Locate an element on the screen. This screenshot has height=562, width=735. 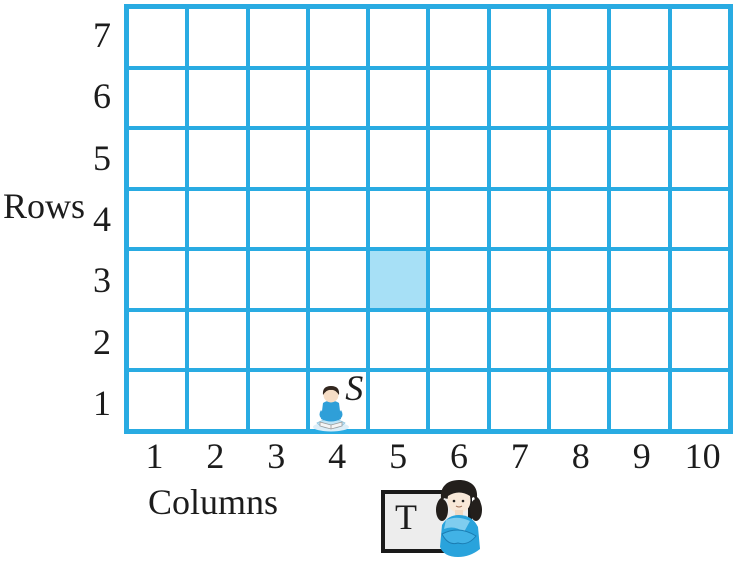
grid-cell-col7-row1 is located at coordinates (519, 400).